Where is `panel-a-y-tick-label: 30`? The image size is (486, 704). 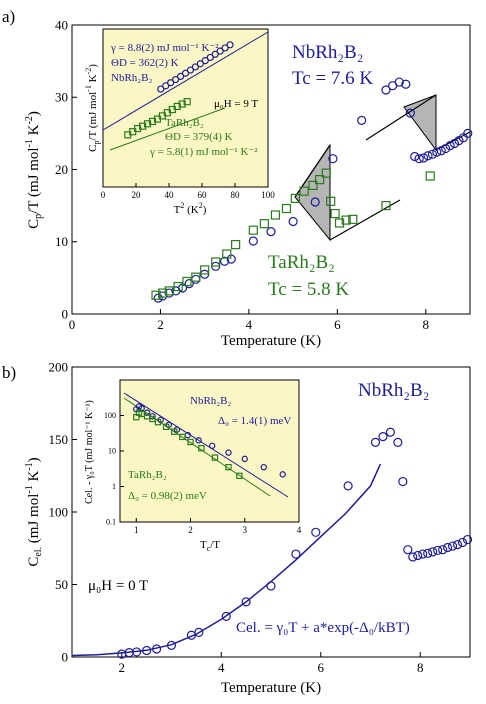 panel-a-y-tick-label: 30 is located at coordinates (61, 97).